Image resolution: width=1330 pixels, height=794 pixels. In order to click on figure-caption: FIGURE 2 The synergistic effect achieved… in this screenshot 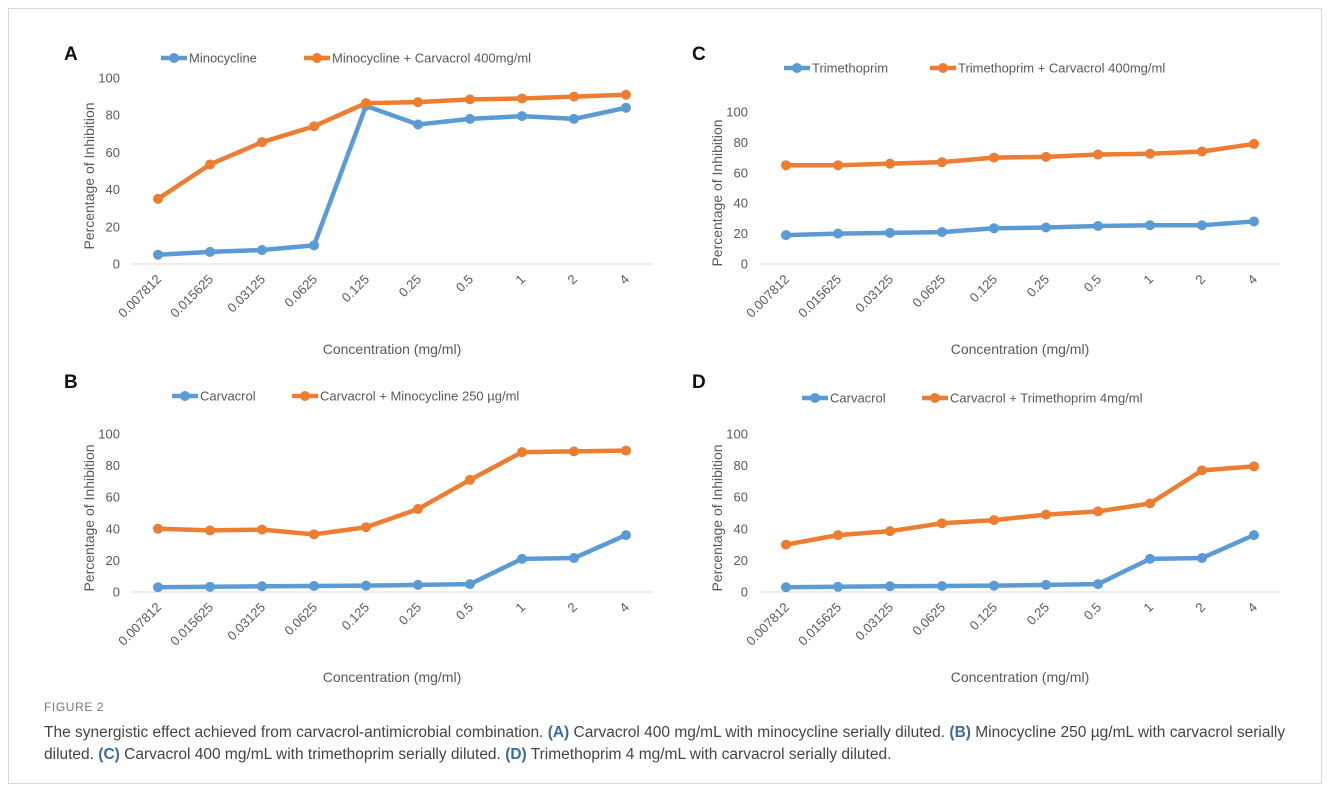, I will do `click(674, 733)`.